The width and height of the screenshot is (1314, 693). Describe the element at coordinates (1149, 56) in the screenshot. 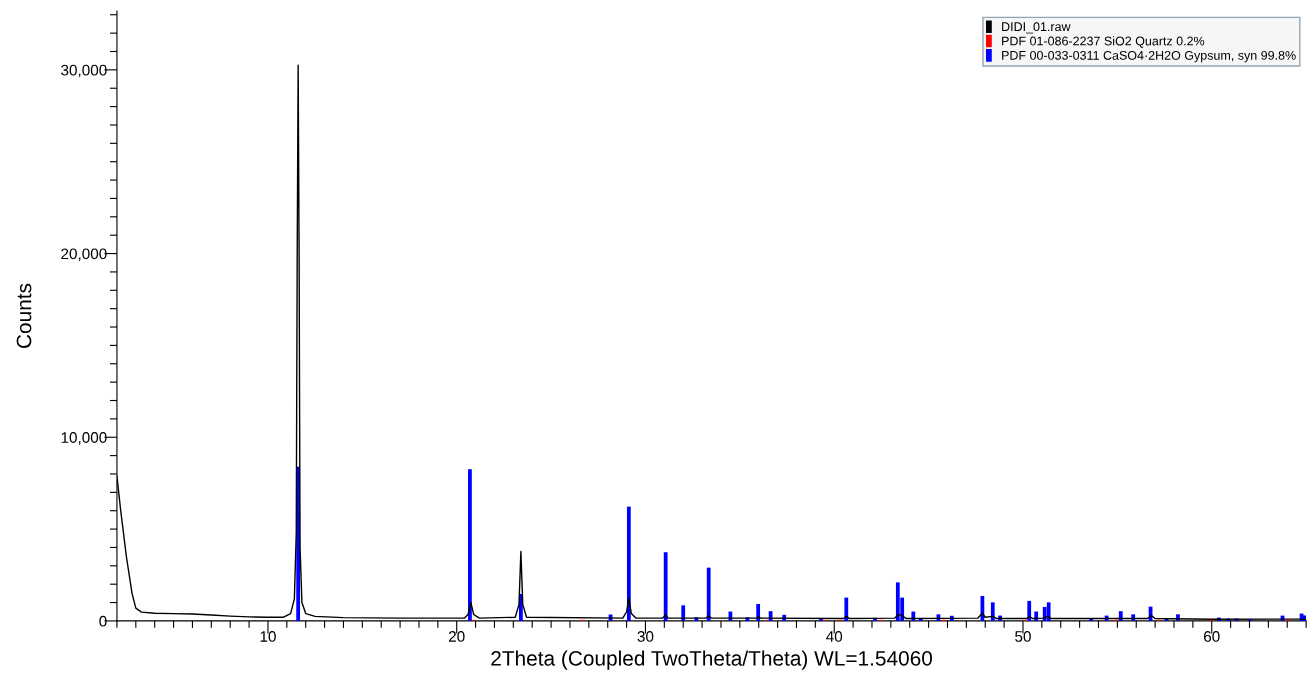

I see `legend-label: PDF 00-033-0311 CaSO4·2H2O Gypsum, syn 99.8%` at that location.